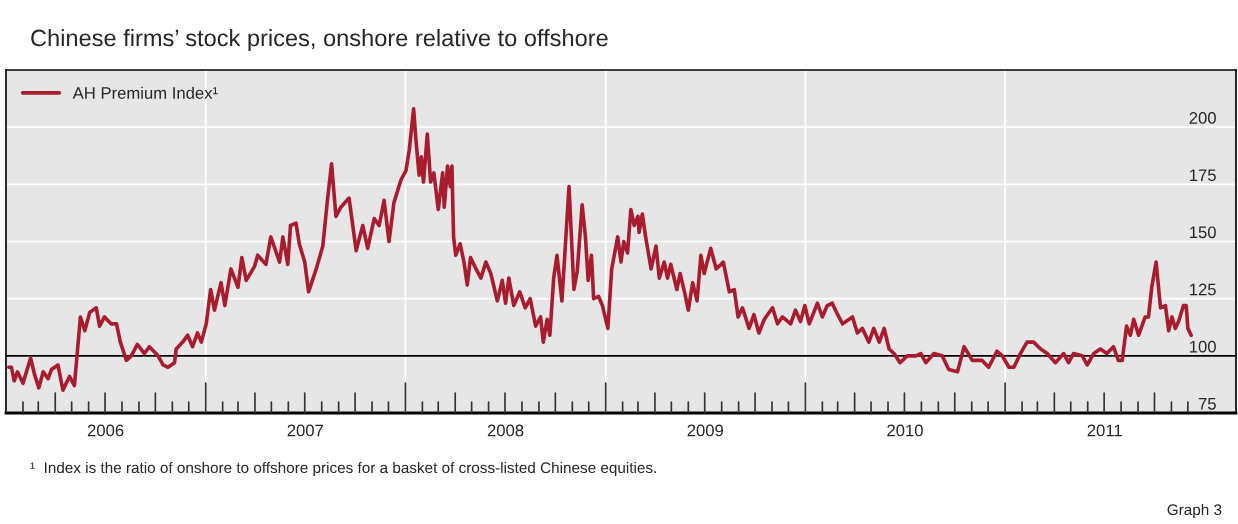 Image resolution: width=1238 pixels, height=524 pixels. Describe the element at coordinates (1194, 511) in the screenshot. I see `caption: Graph 3` at that location.